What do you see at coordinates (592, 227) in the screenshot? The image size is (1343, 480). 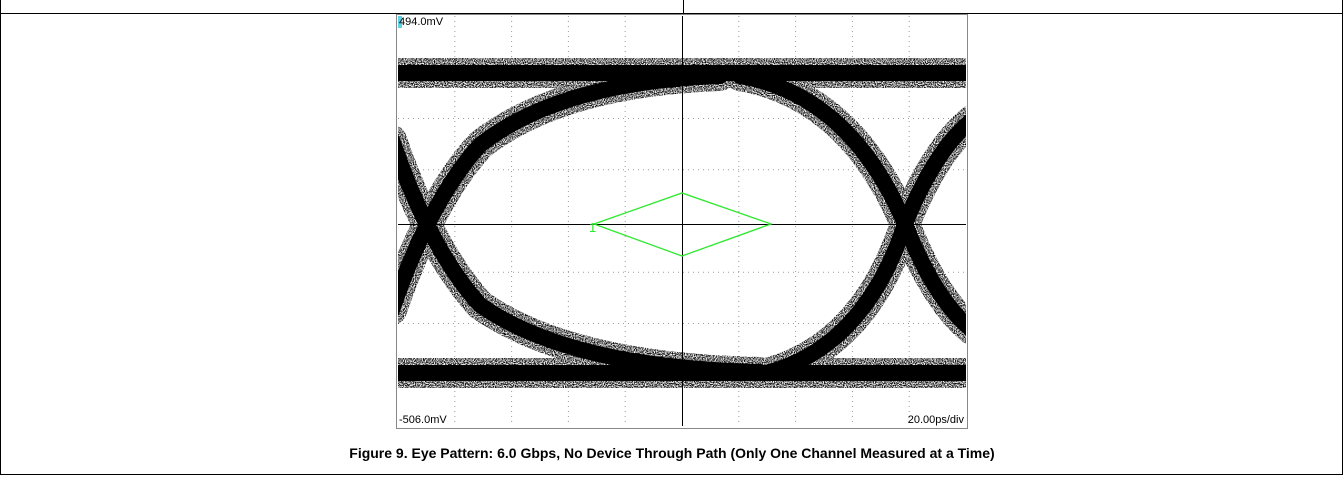 I see `mask-label: 1` at bounding box center [592, 227].